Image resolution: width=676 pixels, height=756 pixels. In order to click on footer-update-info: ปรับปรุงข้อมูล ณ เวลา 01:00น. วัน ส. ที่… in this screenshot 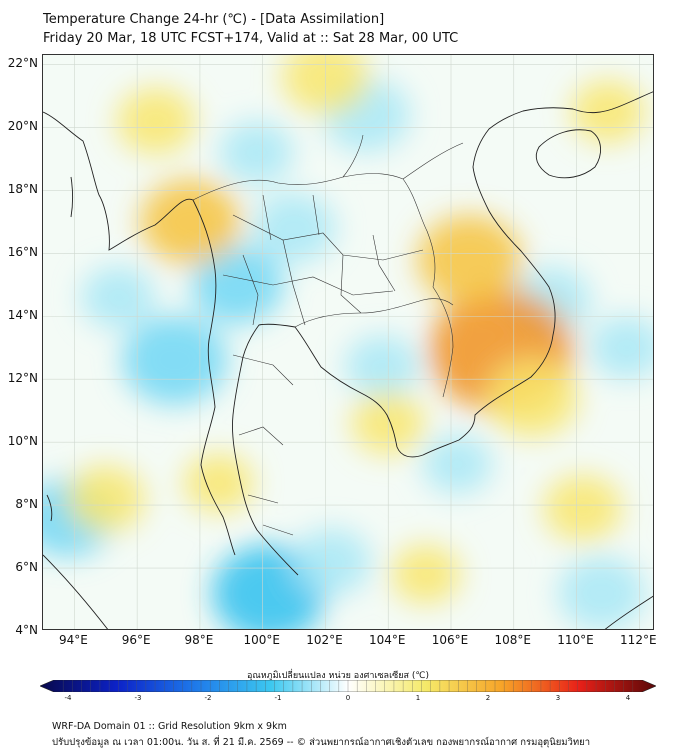, I will do `click(321, 742)`.